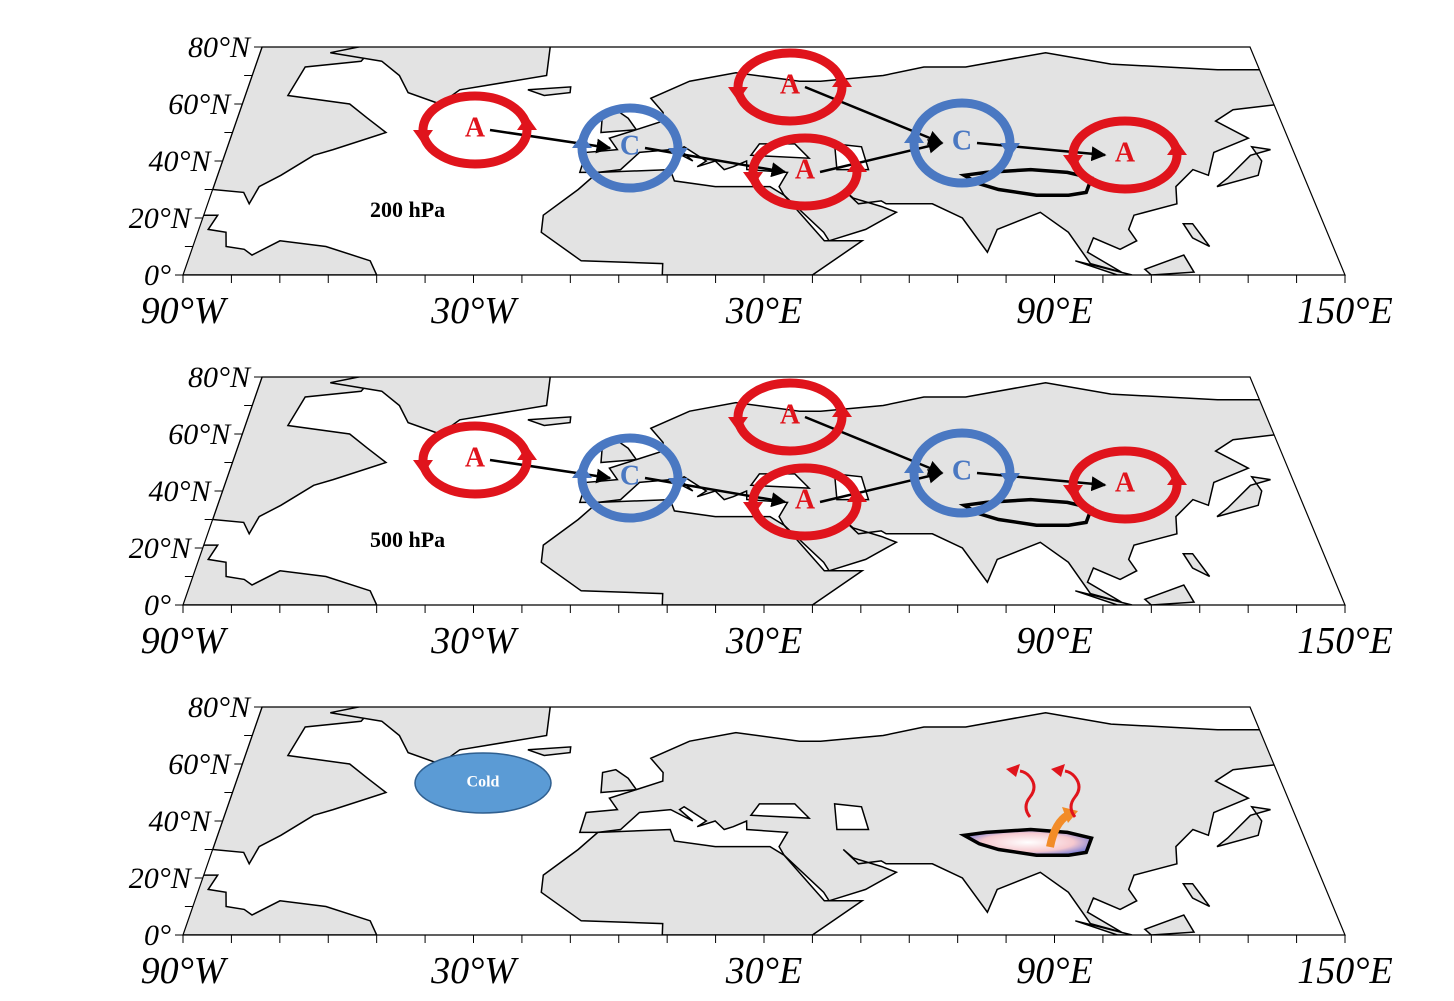 This screenshot has height=1001, width=1454. I want to click on cold-label: Cold, so click(483, 782).